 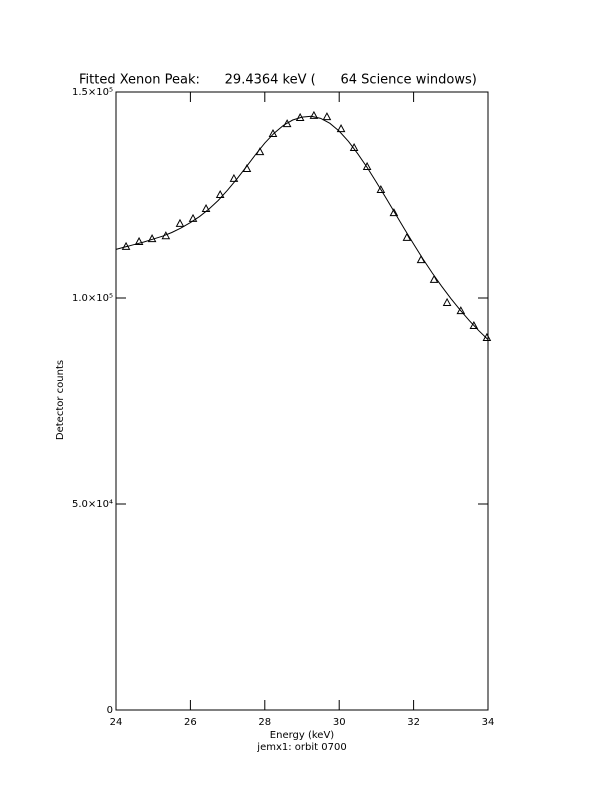 What do you see at coordinates (302, 735) in the screenshot?
I see `x-axis-label: Energy (keV)` at bounding box center [302, 735].